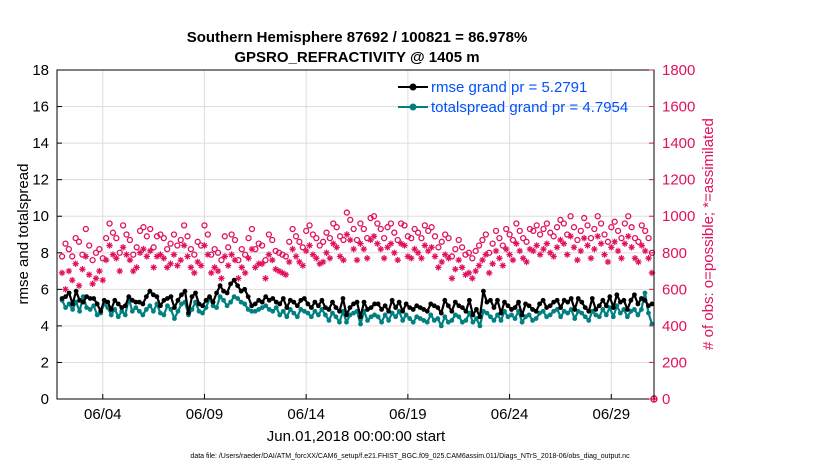 This screenshot has height=470, width=830. I want to click on left-axis-label: rmse and totalspread, so click(23, 234).